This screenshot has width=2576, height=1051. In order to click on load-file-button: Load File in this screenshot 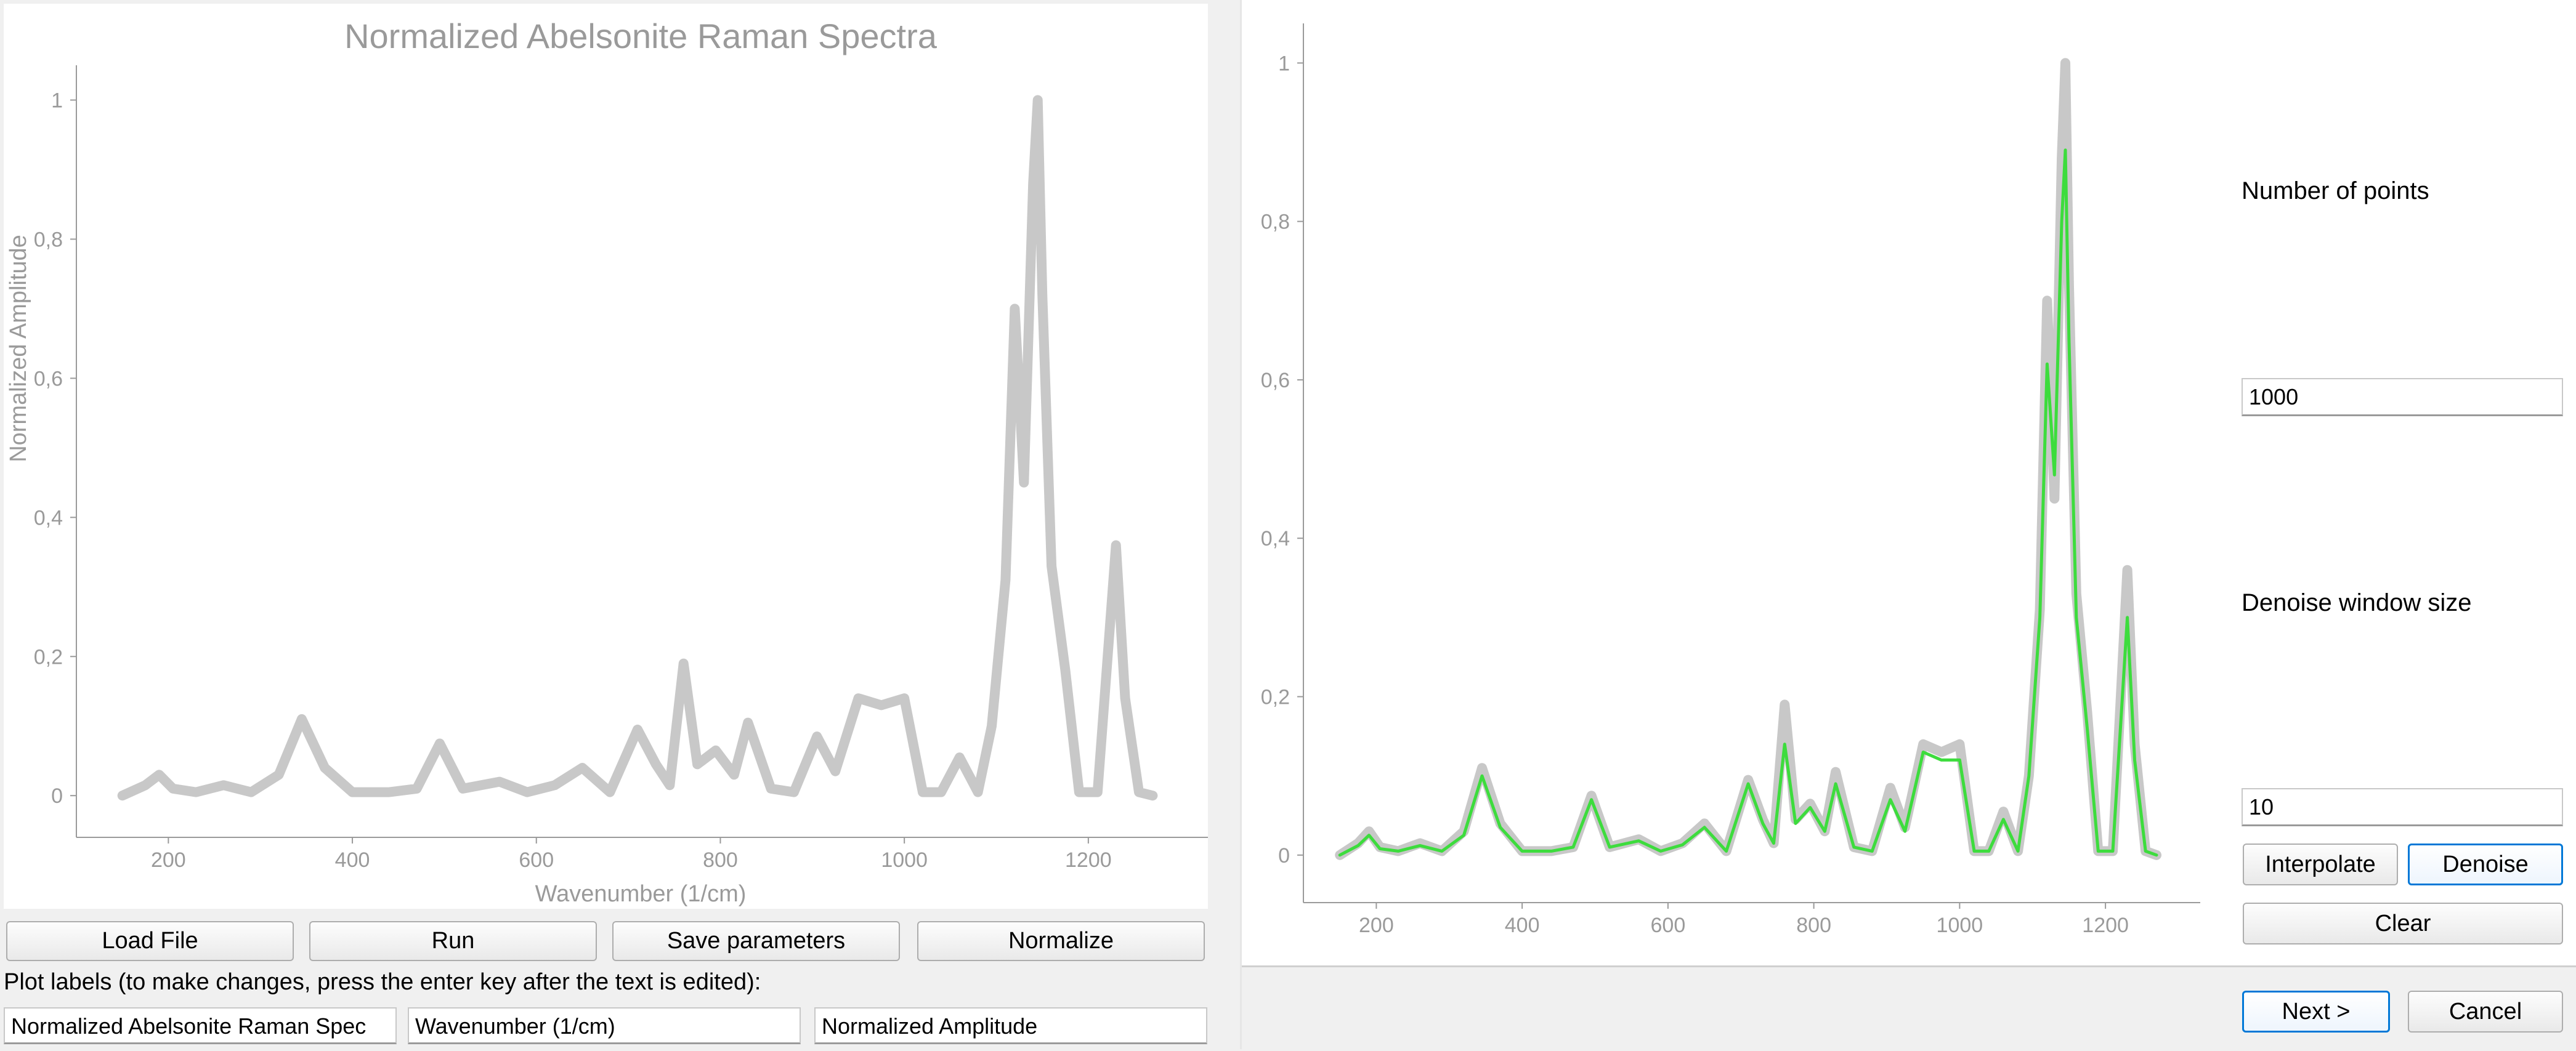, I will do `click(150, 941)`.